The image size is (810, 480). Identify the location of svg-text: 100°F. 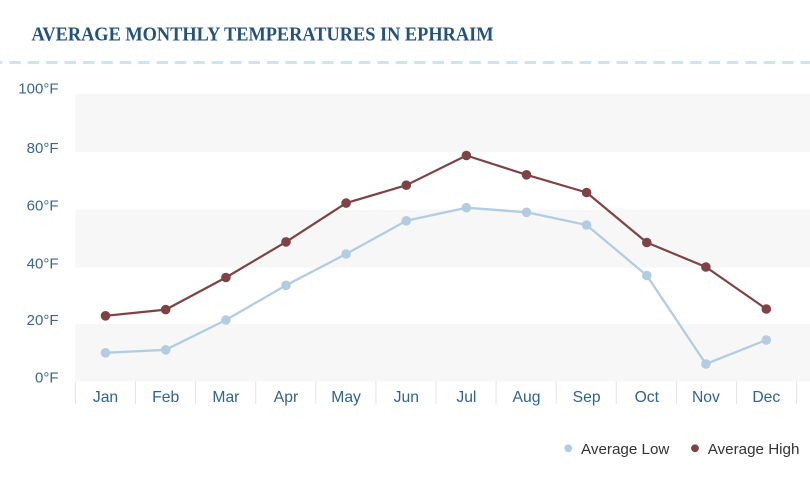
(38, 89).